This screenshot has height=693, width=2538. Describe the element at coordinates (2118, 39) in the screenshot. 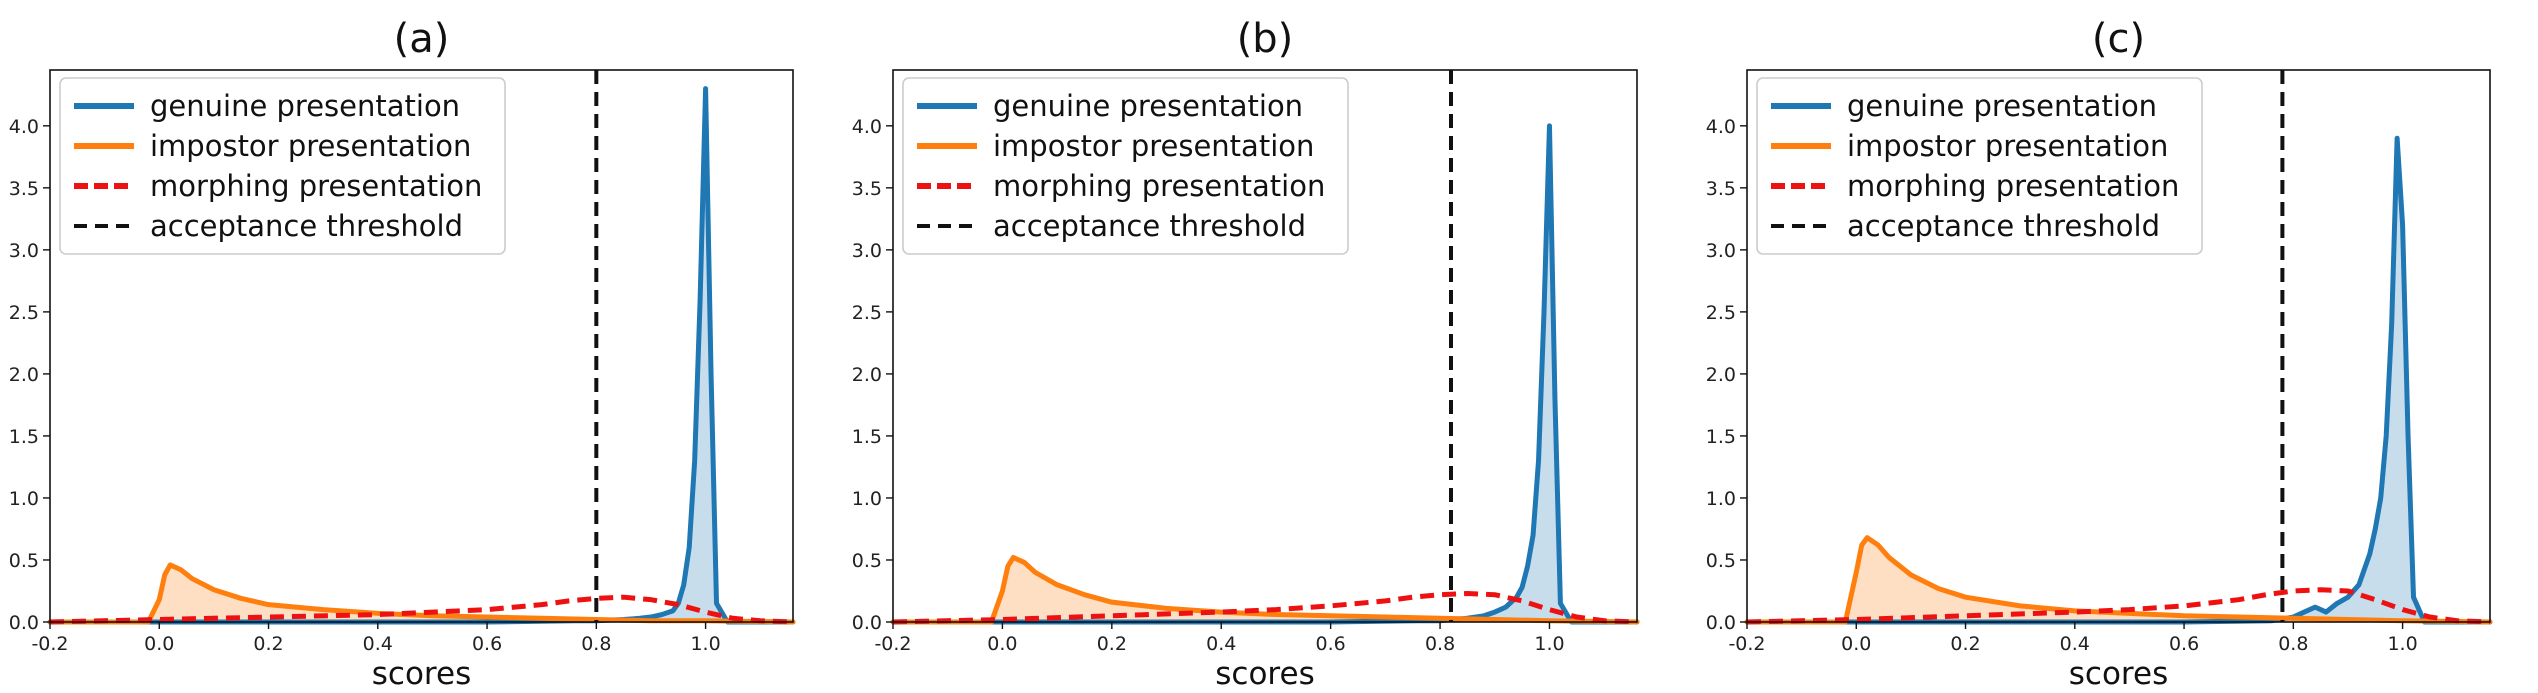

I see `chart-title: (c)` at that location.